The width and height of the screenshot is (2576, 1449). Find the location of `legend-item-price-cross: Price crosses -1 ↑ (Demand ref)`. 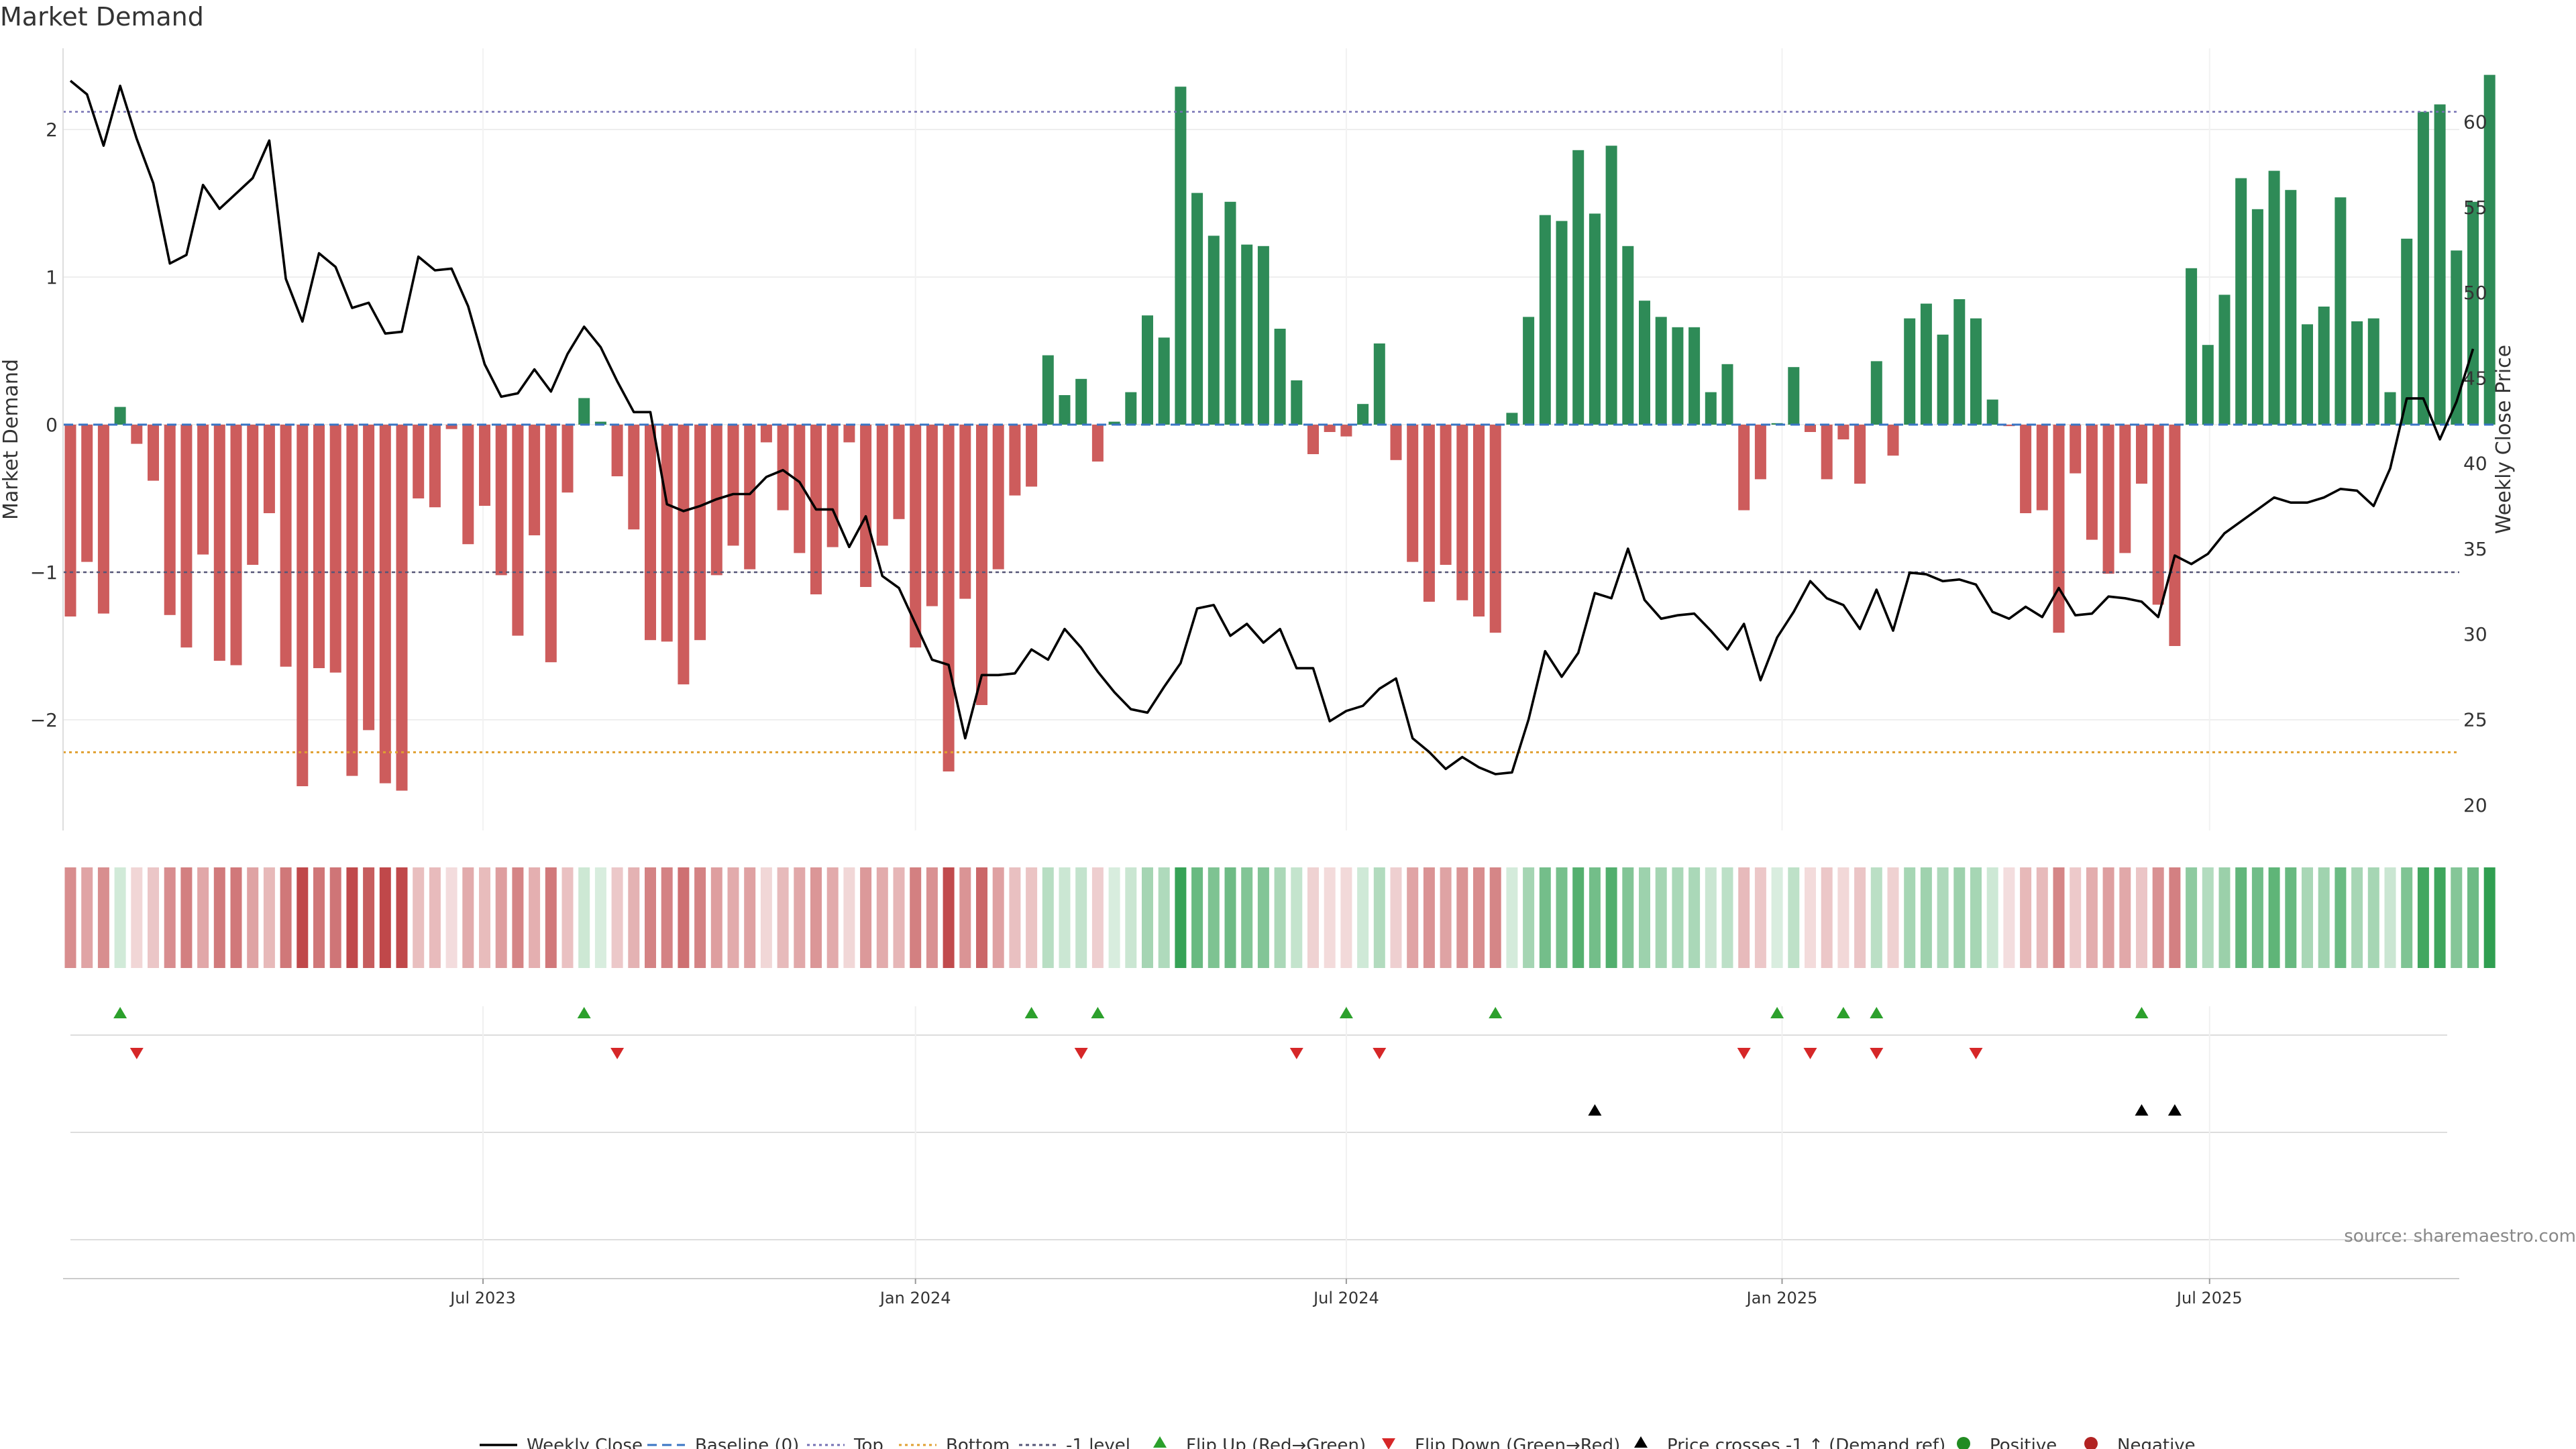

legend-item-price-cross: Price crosses -1 ↑ (Demand ref) is located at coordinates (1789, 1442).